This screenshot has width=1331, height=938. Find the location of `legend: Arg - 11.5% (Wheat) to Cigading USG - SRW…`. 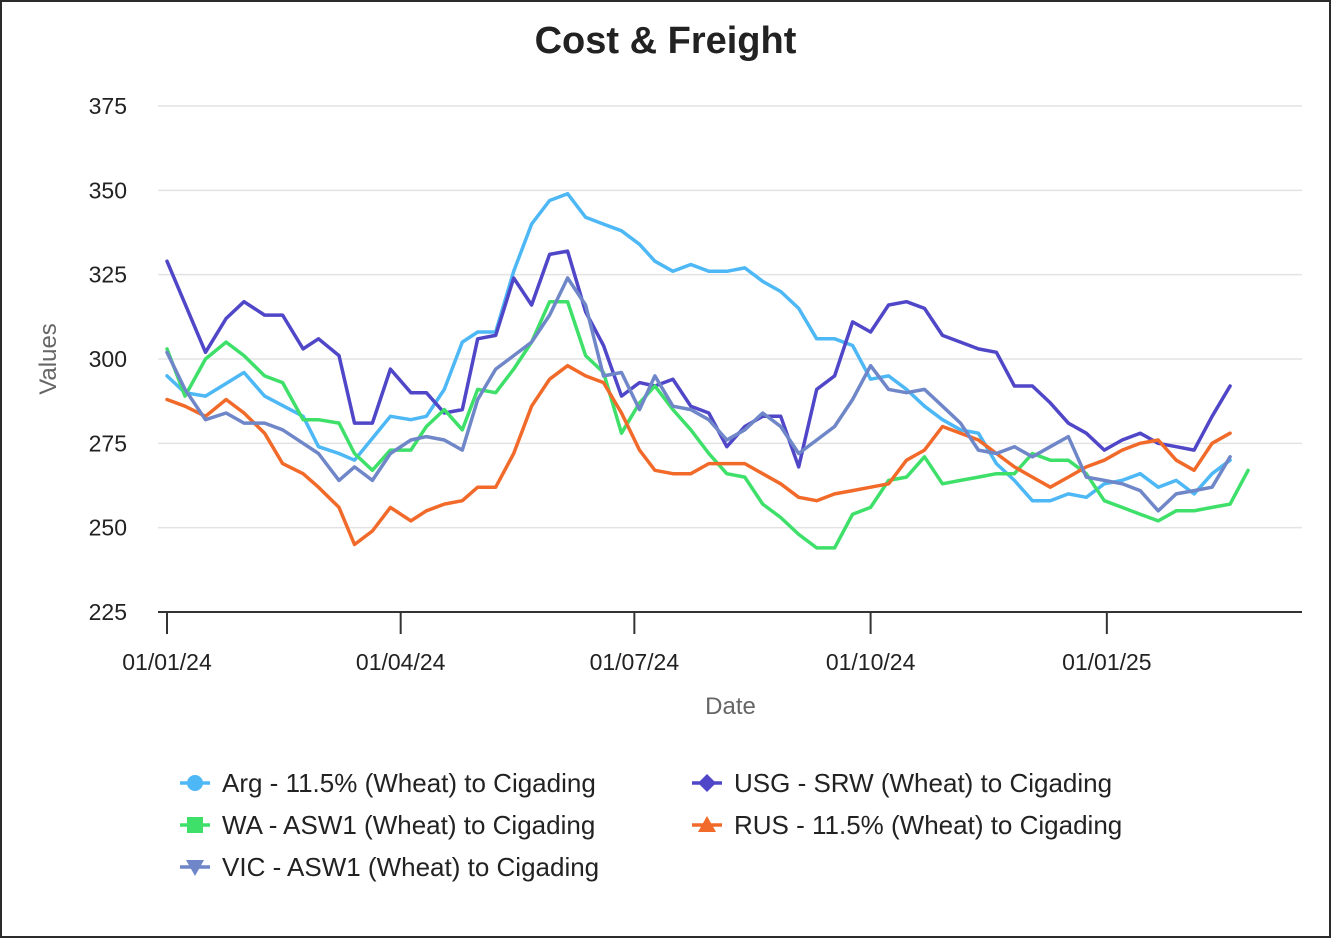

legend: Arg - 11.5% (Wheat) to Cigading USG - SRW… is located at coordinates (651, 825).